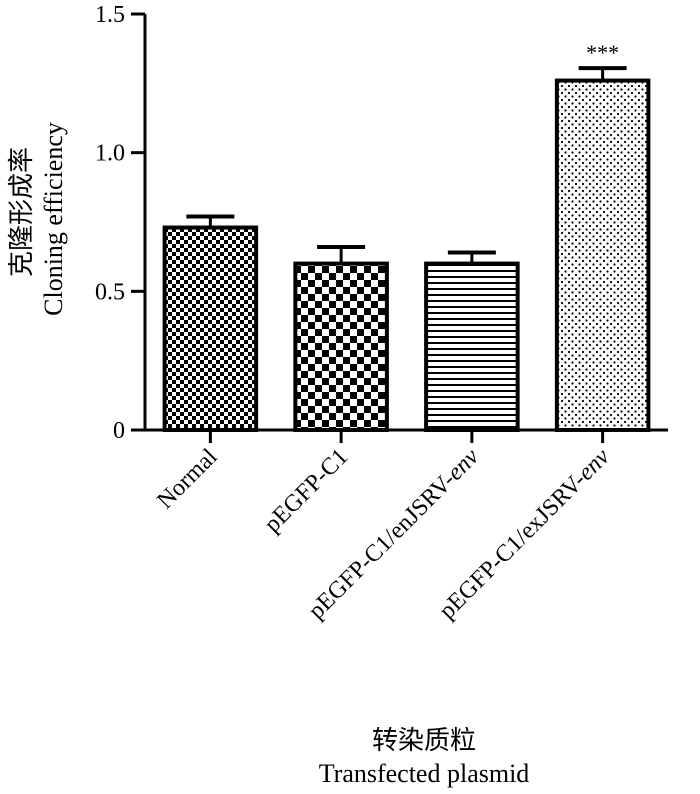 The height and width of the screenshot is (794, 700). Describe the element at coordinates (110, 292) in the screenshot. I see `y-tick-label: 0.5` at that location.